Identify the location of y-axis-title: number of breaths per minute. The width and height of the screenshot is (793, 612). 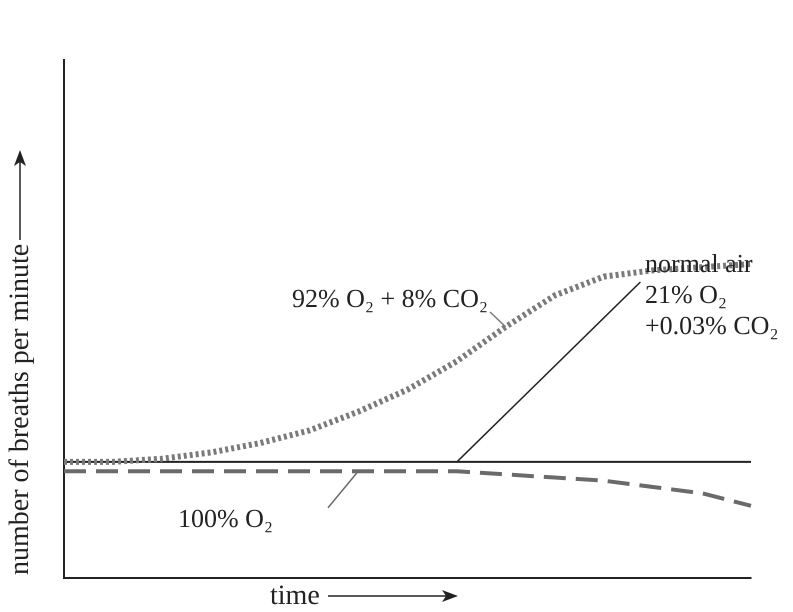
(19, 409).